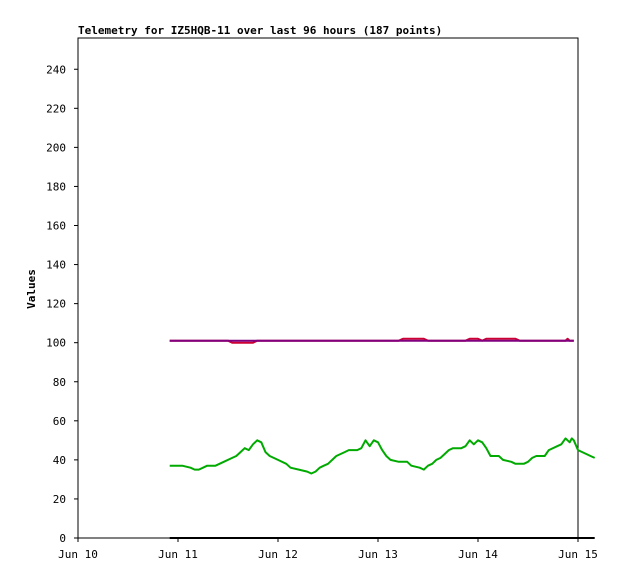 This screenshot has width=618, height=579. I want to click on y-tick-label: 140, so click(56, 265).